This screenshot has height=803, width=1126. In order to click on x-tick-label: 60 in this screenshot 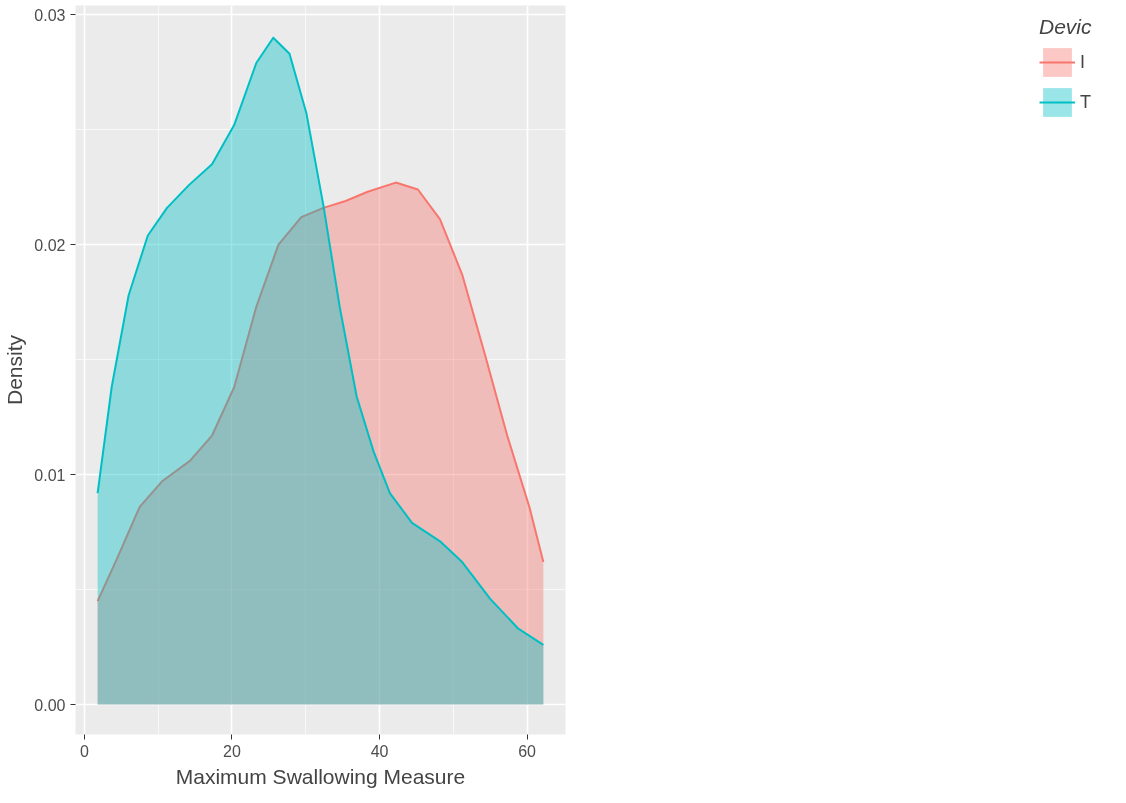, I will do `click(527, 751)`.